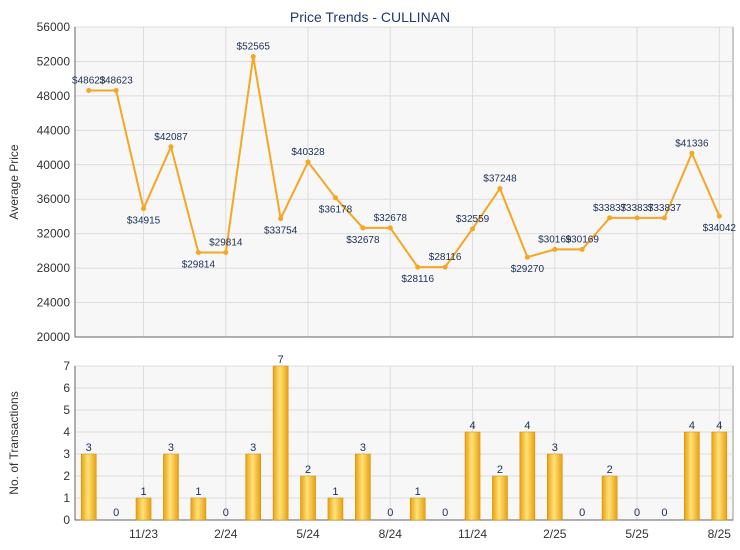 This screenshot has height=550, width=740. Describe the element at coordinates (144, 221) in the screenshot. I see `price-data-label: $34915` at that location.